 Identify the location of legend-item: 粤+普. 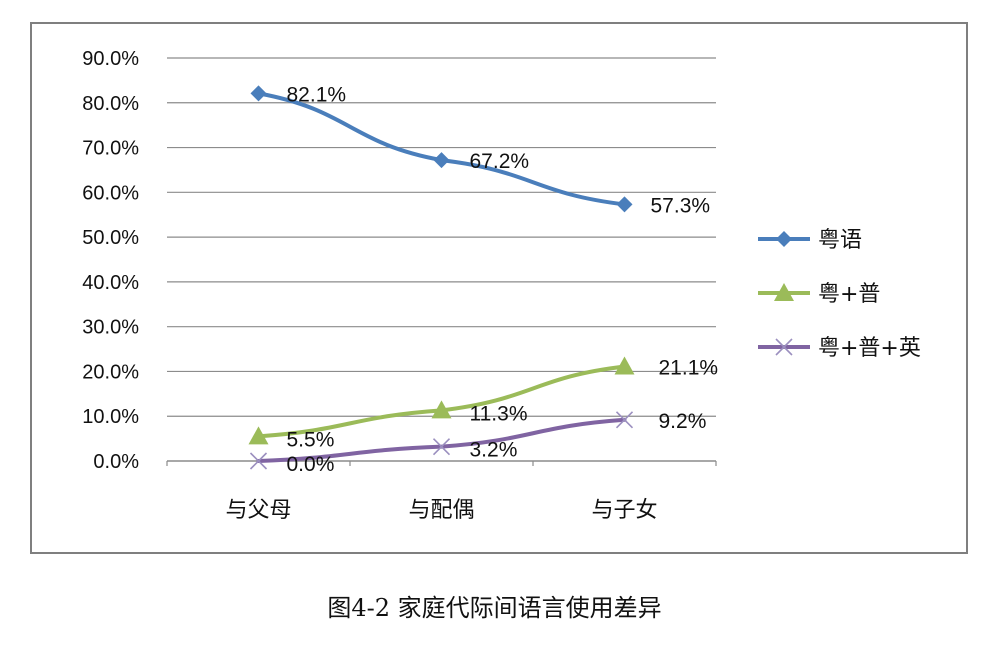
(819, 294).